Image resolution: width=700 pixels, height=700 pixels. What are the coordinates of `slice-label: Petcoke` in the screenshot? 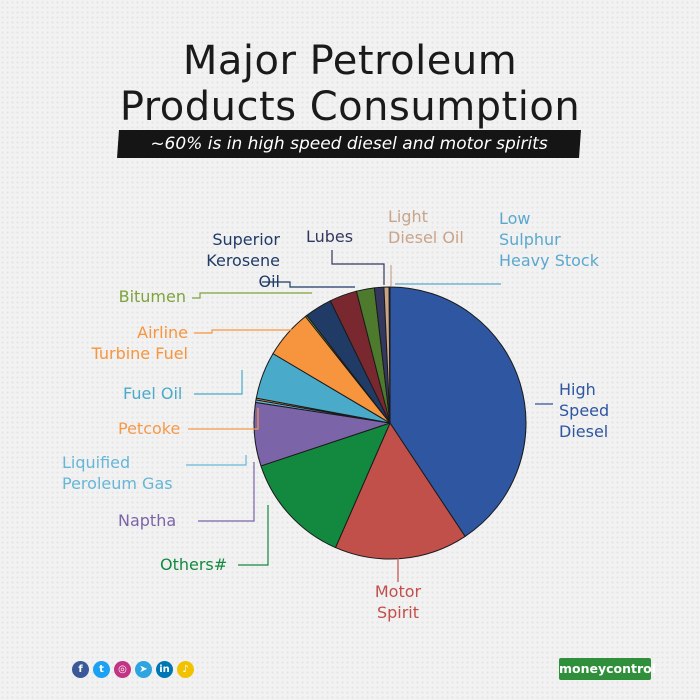 It's located at (149, 428).